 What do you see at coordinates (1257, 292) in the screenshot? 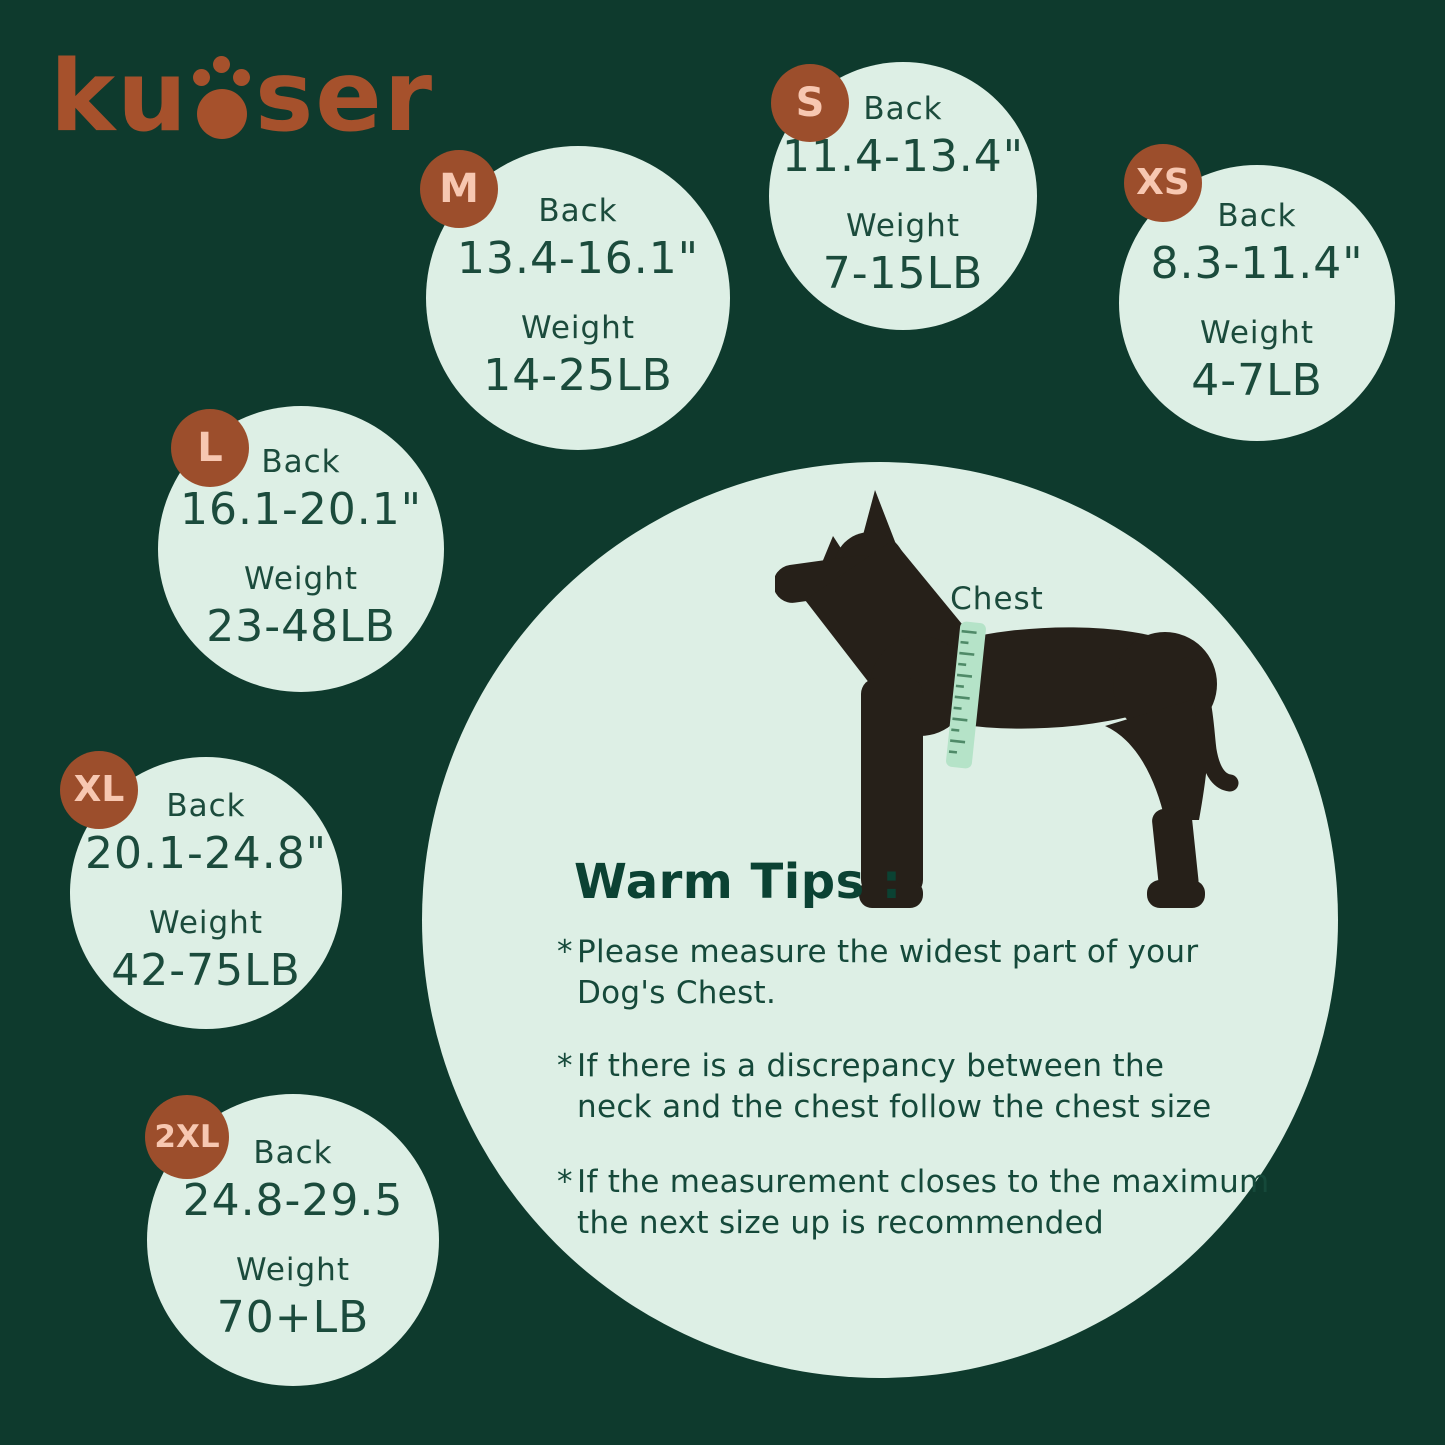
I see `size-circle-xs: XS Back 8.3-11.4" Weight 4-7LB` at bounding box center [1257, 292].